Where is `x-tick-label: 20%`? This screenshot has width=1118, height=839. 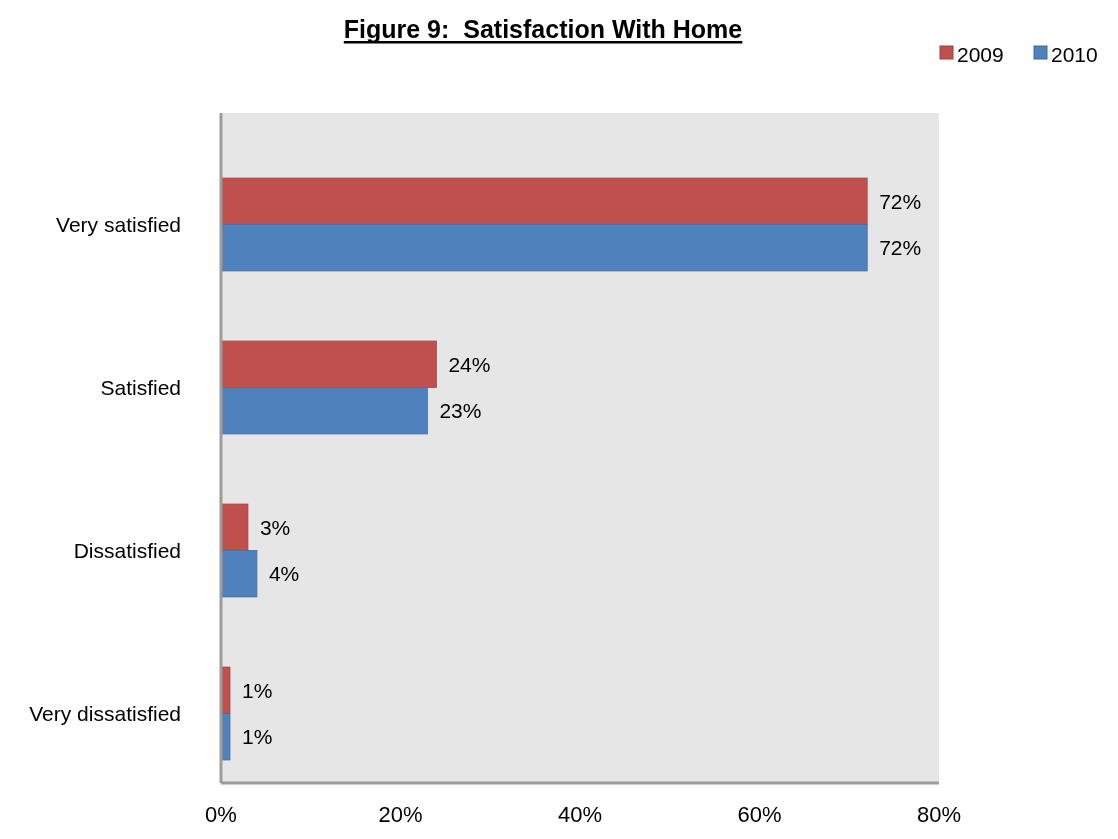 x-tick-label: 20% is located at coordinates (400, 814).